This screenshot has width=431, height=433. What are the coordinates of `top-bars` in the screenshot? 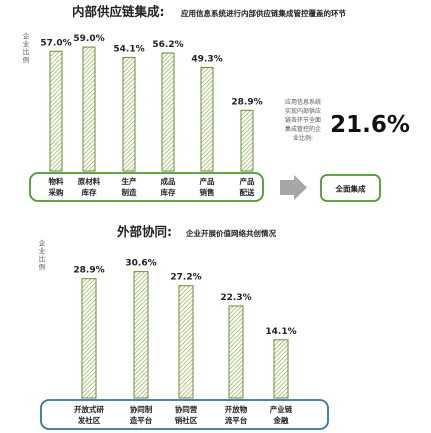 It's located at (151, 109).